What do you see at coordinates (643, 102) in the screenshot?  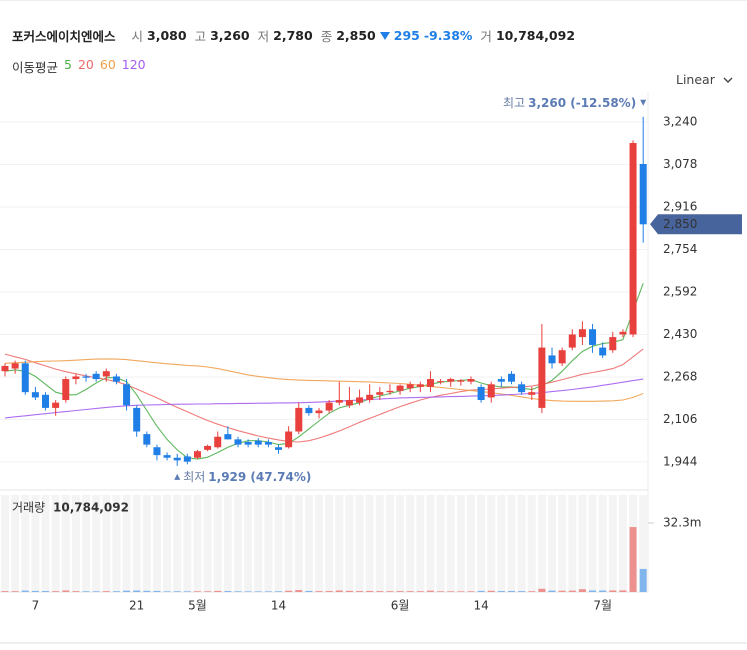 I see `high-marker` at bounding box center [643, 102].